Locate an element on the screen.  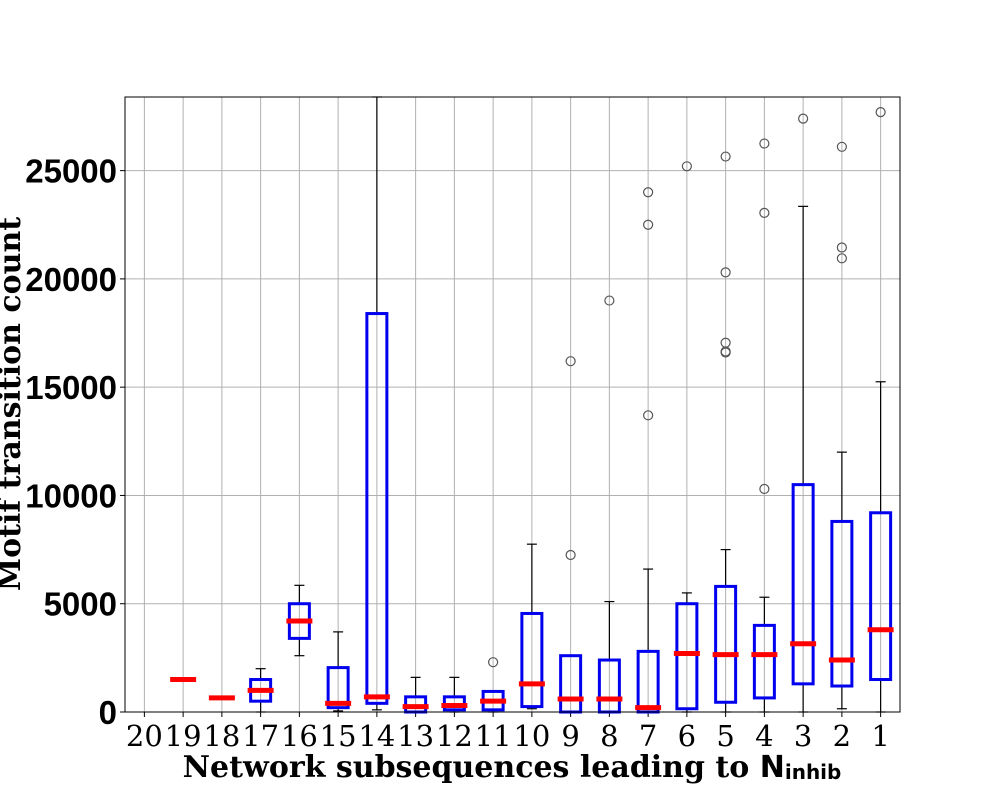
y-tick-label: 10000 is located at coordinates (71, 495).